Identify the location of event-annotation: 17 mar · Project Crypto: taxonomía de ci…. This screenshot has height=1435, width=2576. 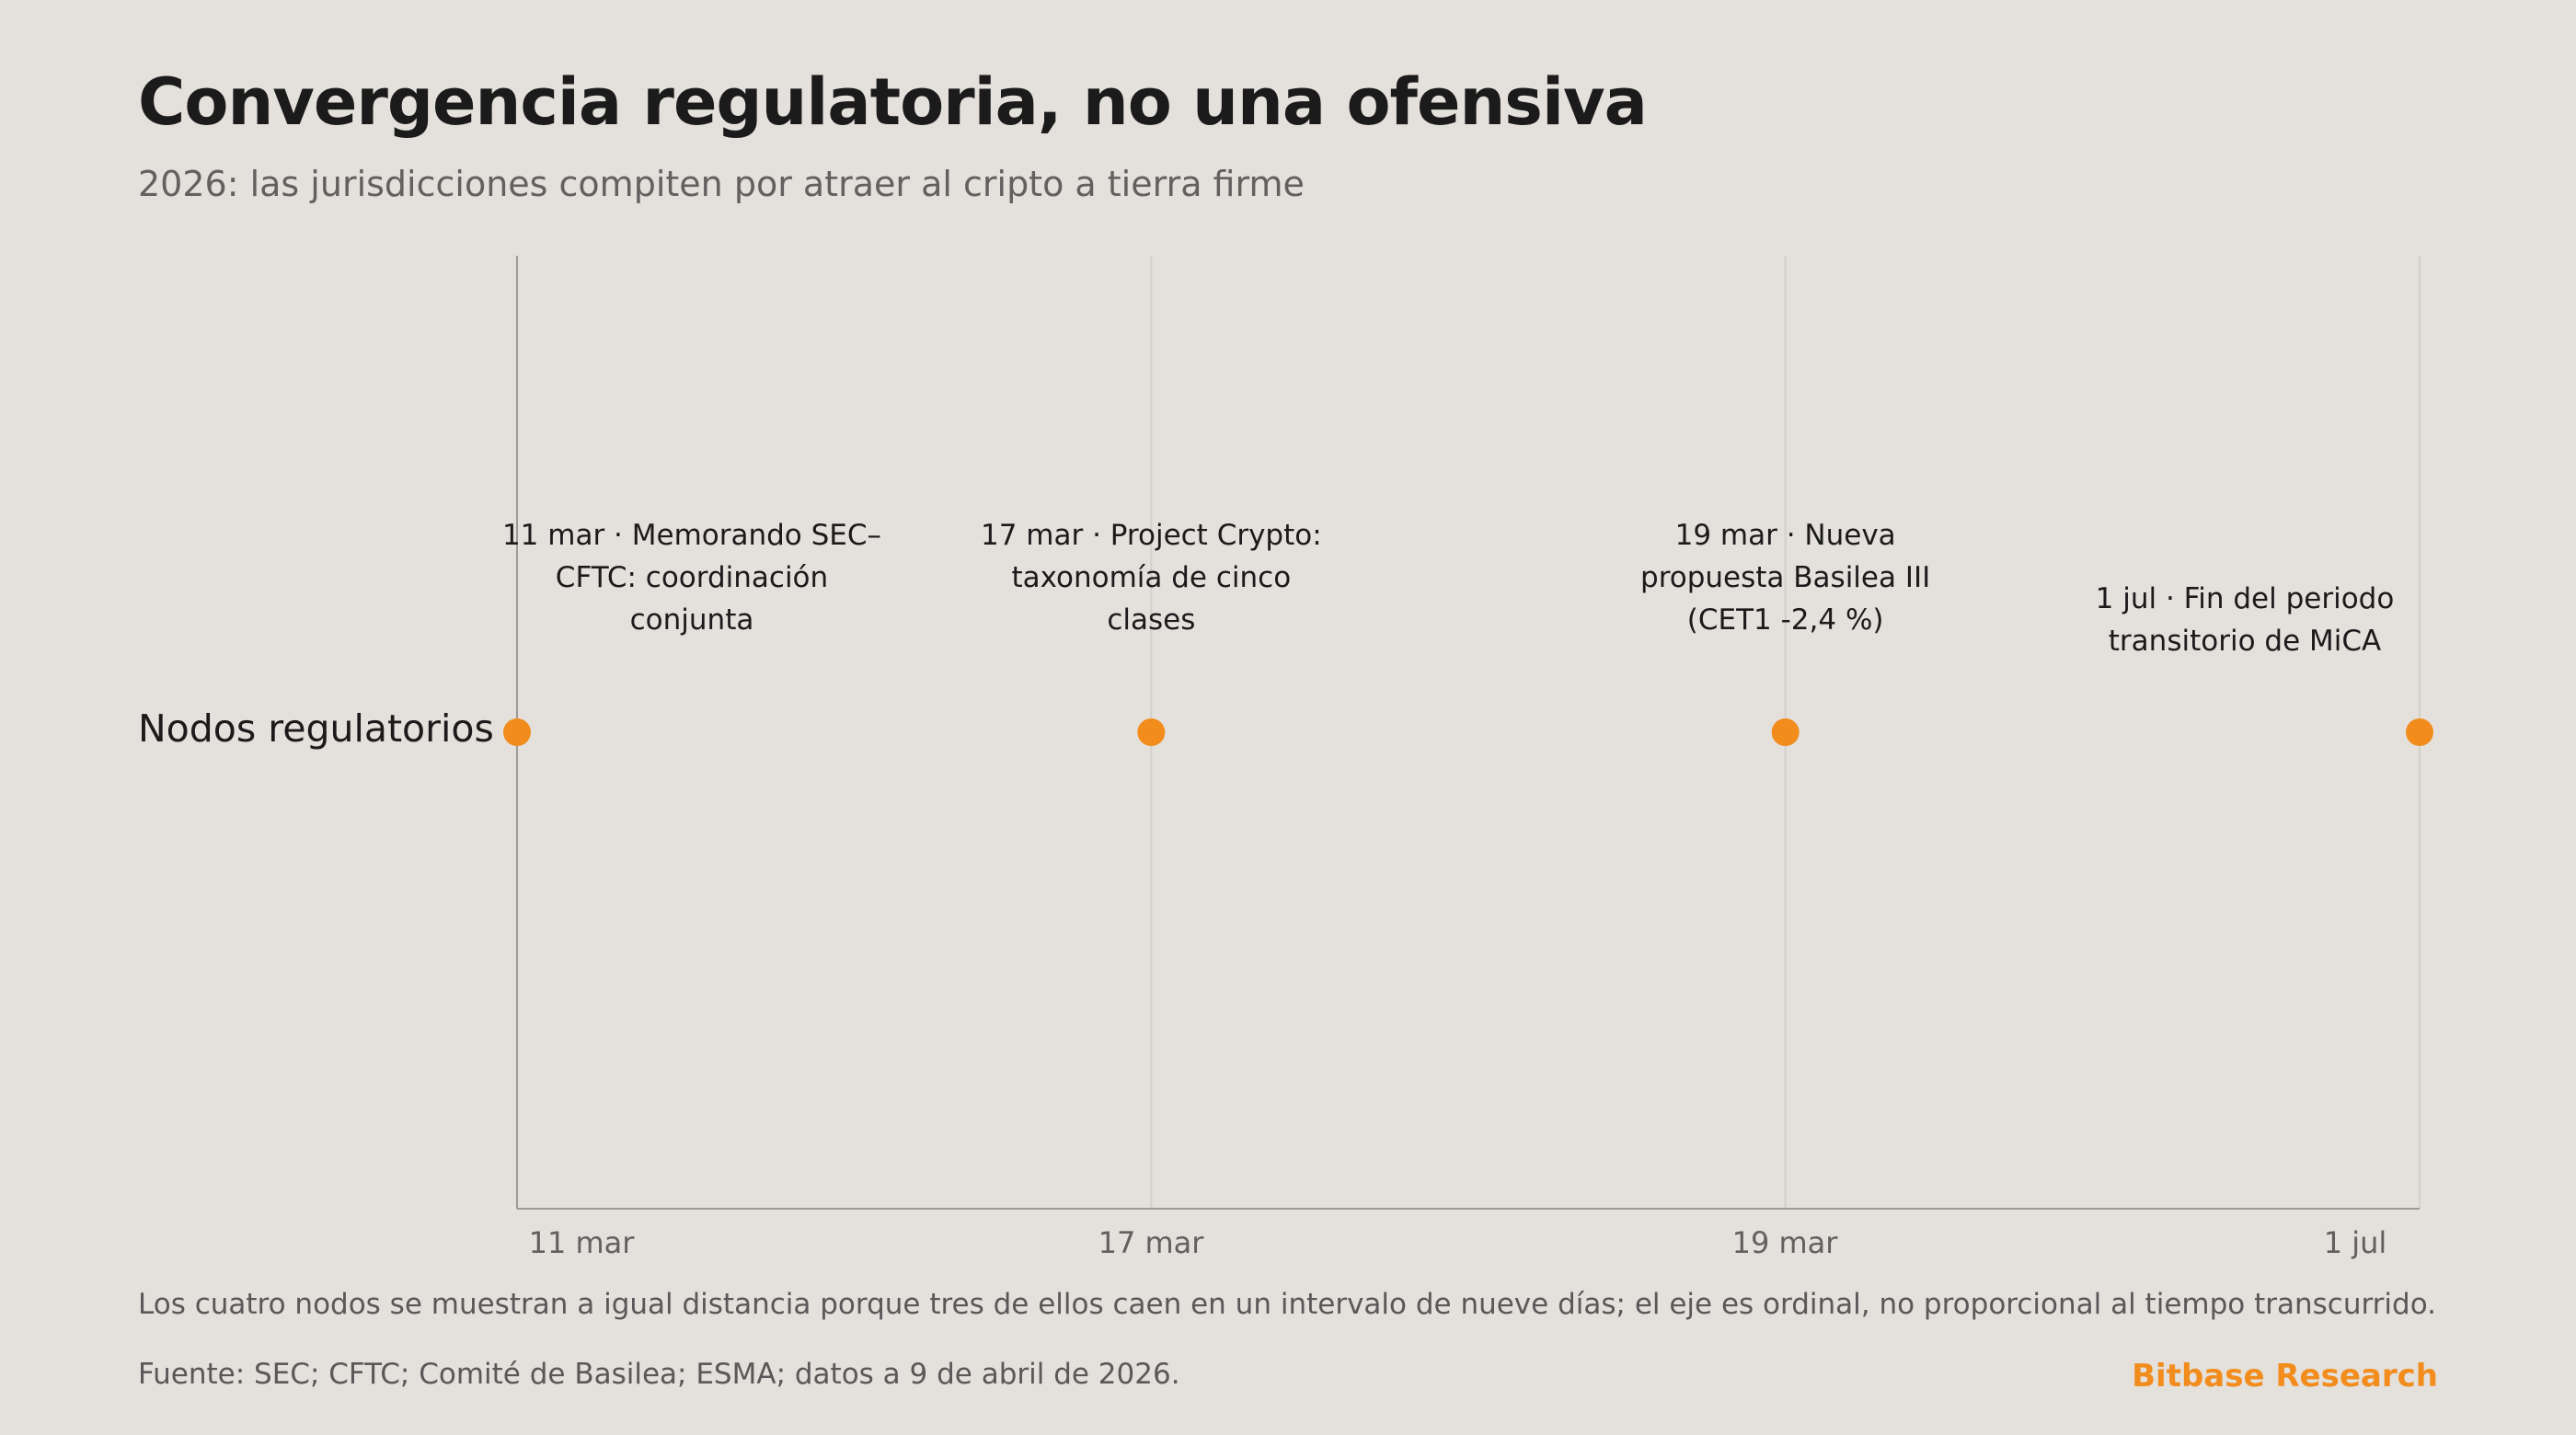
(1151, 578).